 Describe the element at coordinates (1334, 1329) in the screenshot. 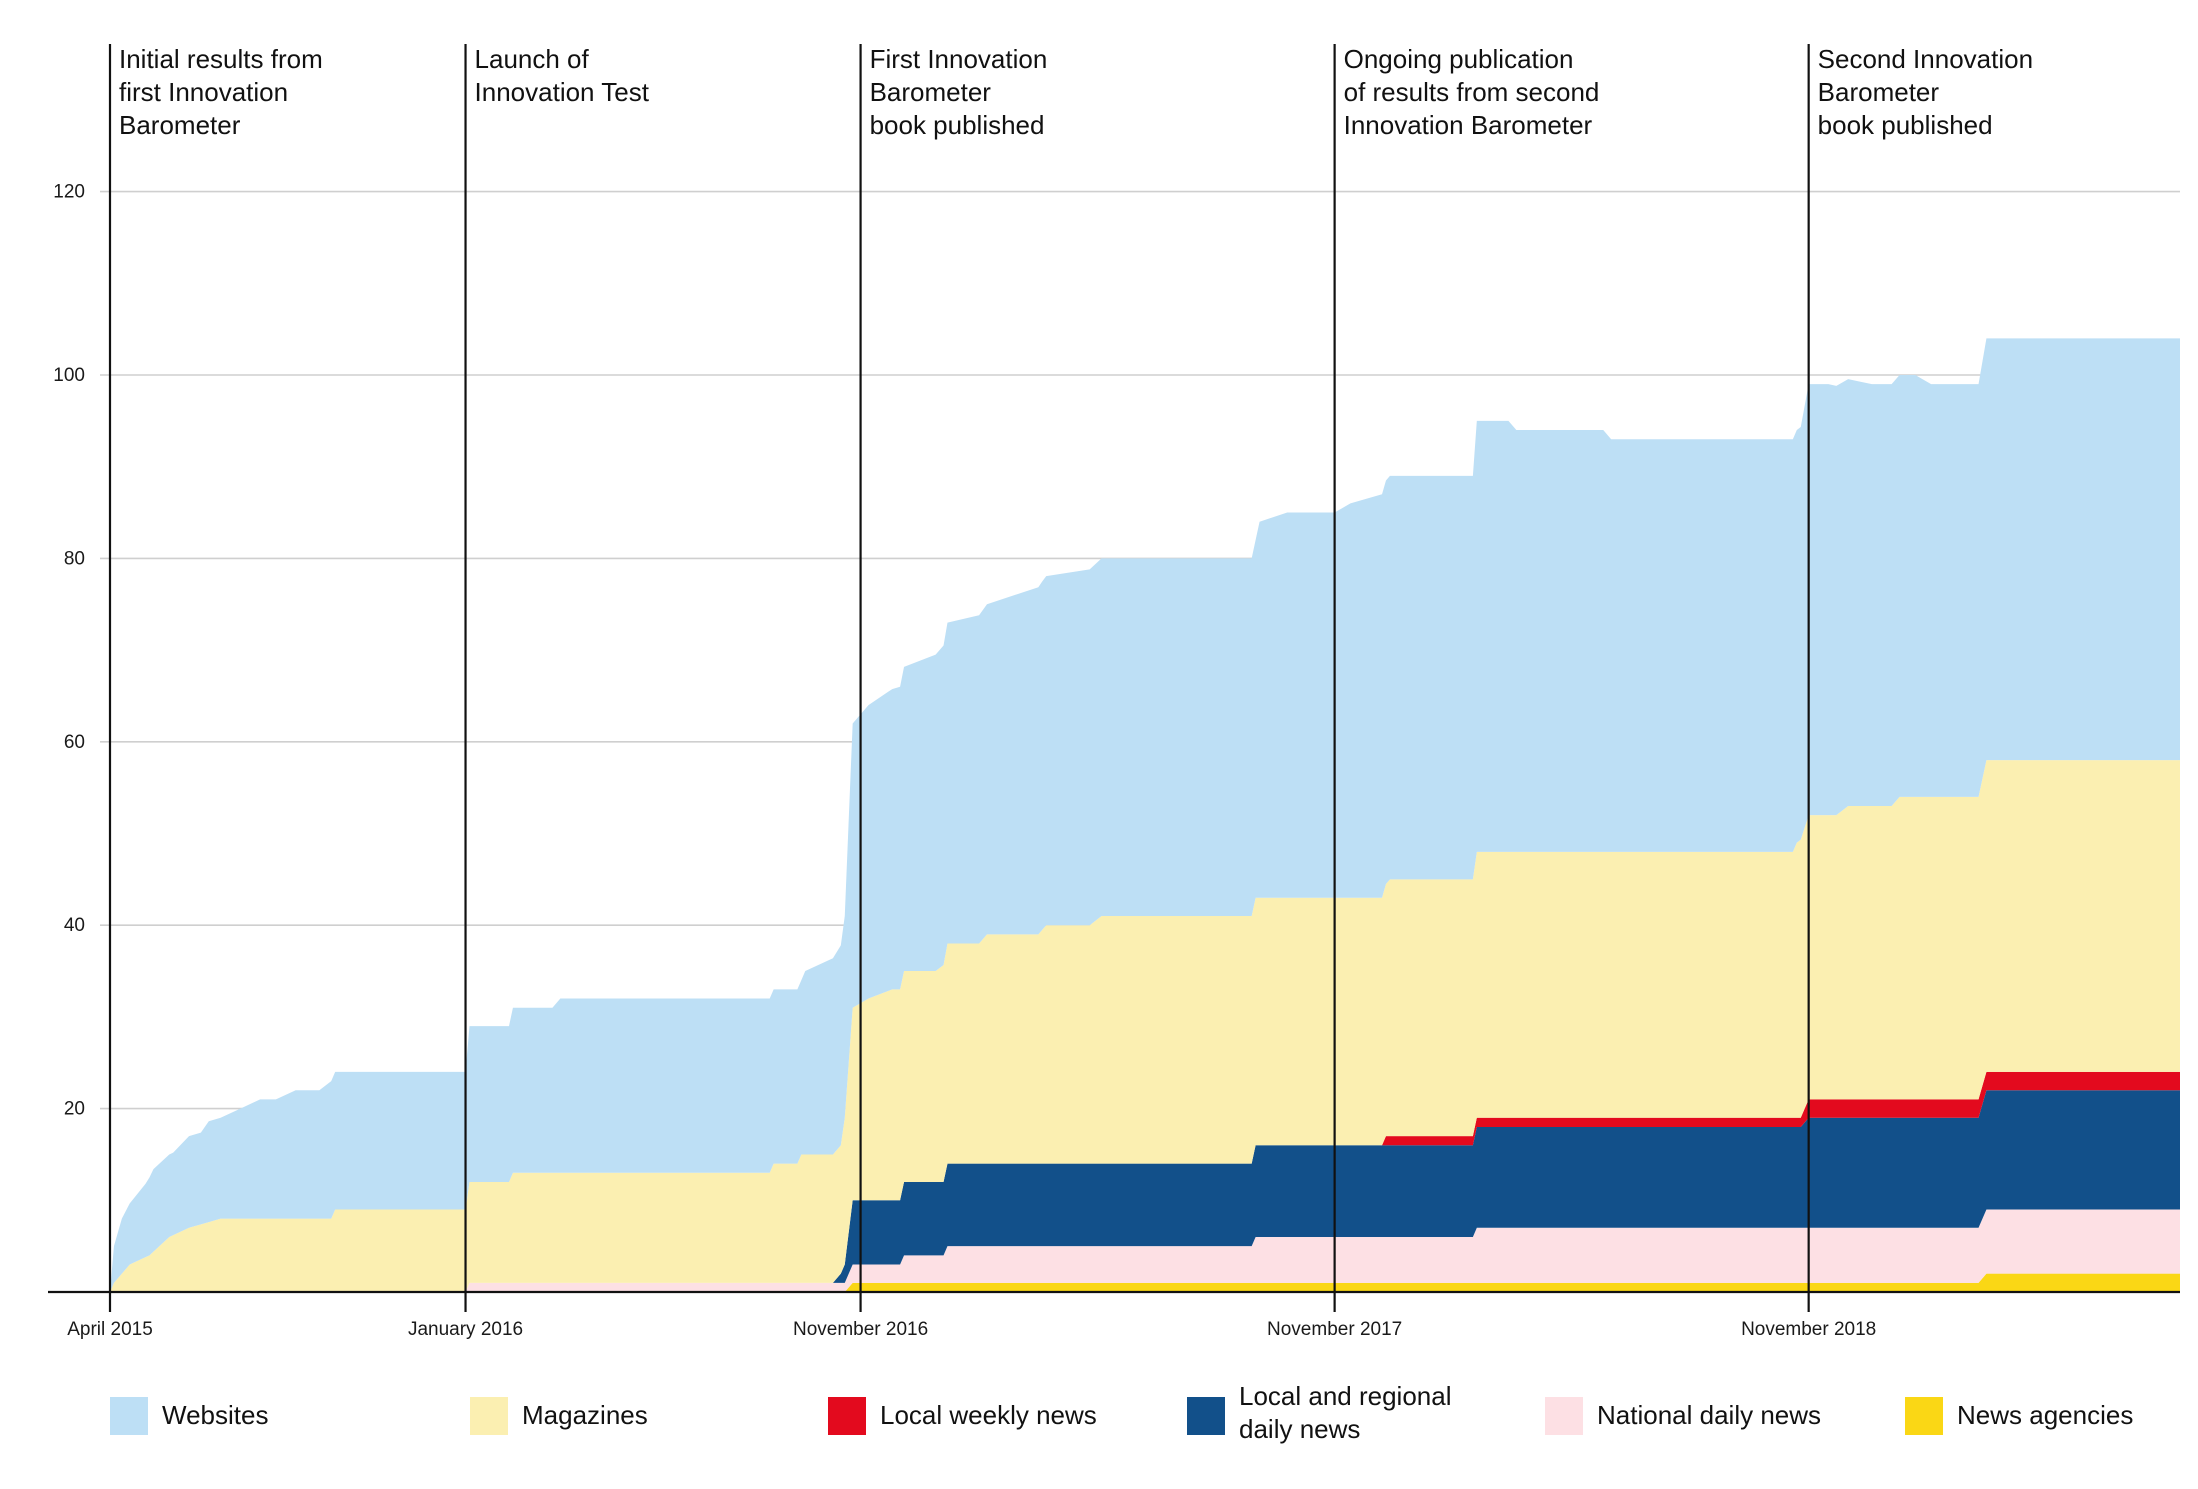

I see `x-tick-label: November 2017` at that location.